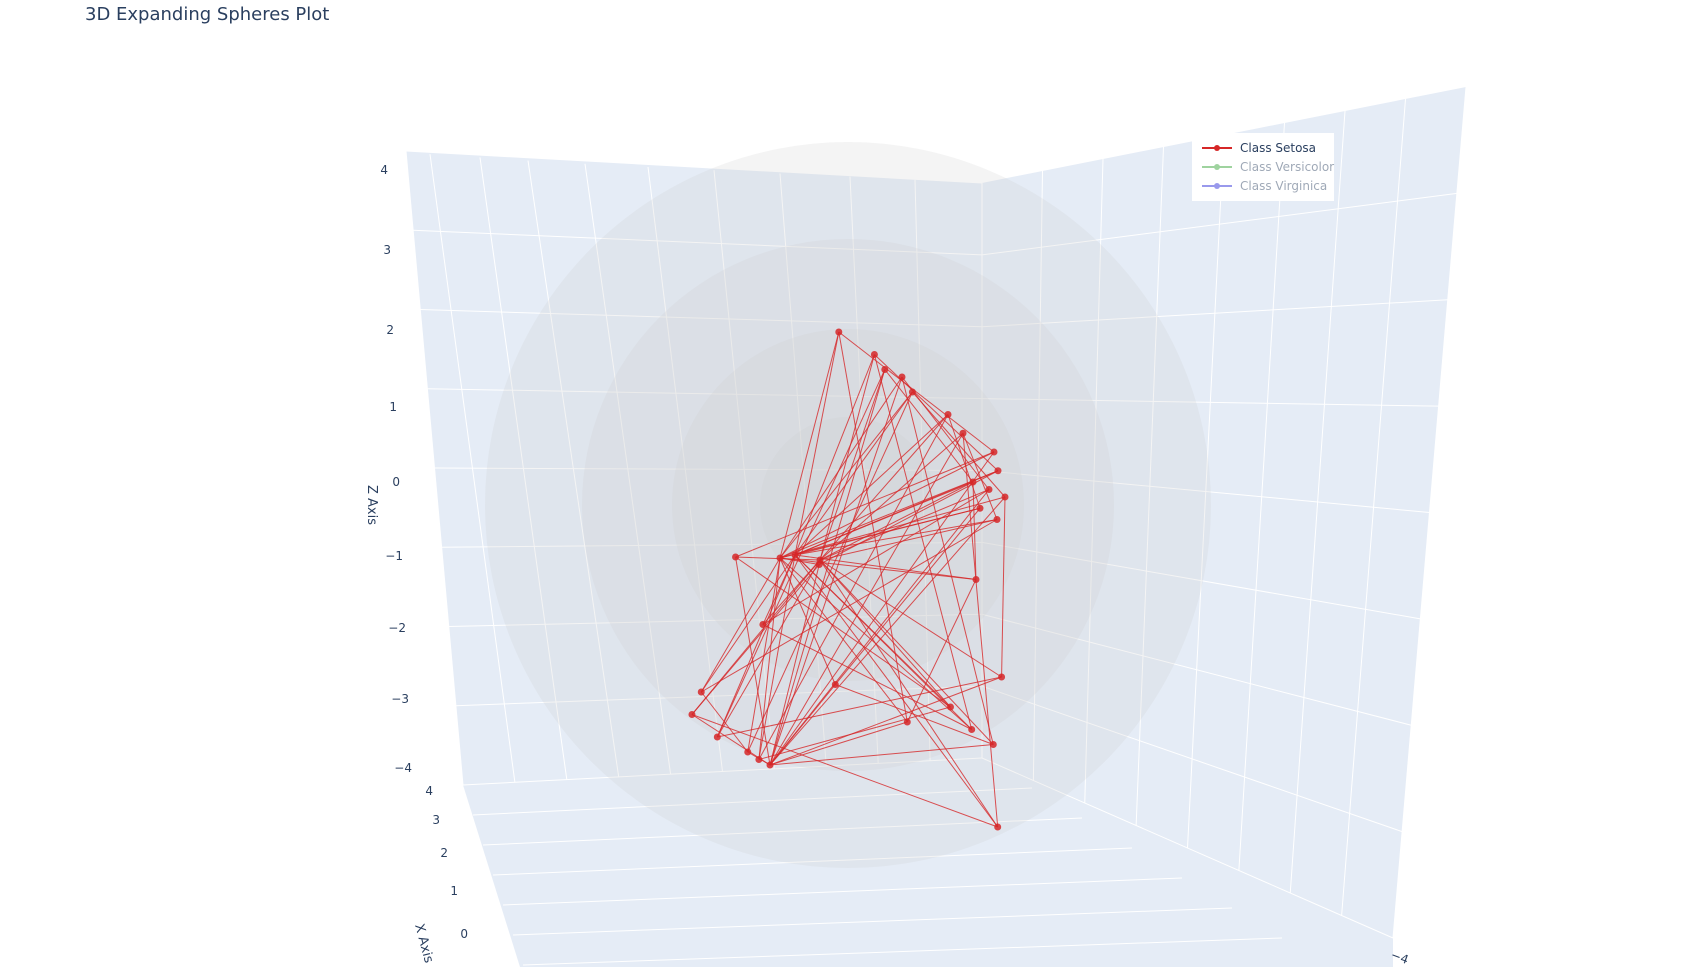  What do you see at coordinates (454, 891) in the screenshot?
I see `x-tick-label: 1` at bounding box center [454, 891].